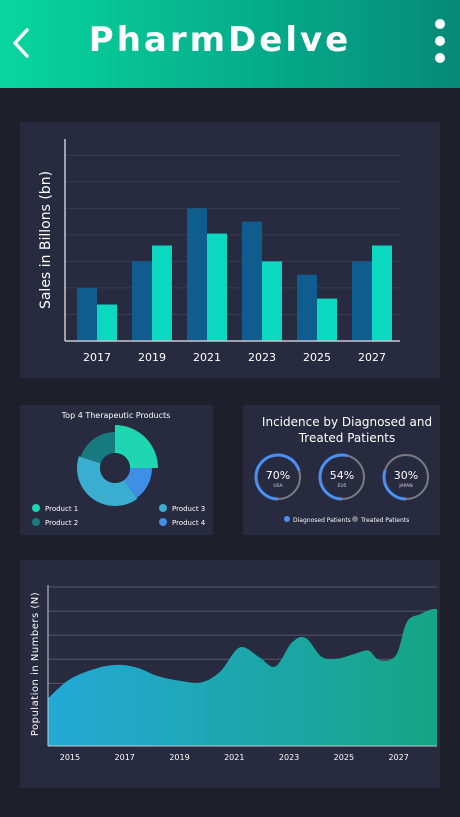  What do you see at coordinates (189, 523) in the screenshot?
I see `legend-label: Product 4` at bounding box center [189, 523].